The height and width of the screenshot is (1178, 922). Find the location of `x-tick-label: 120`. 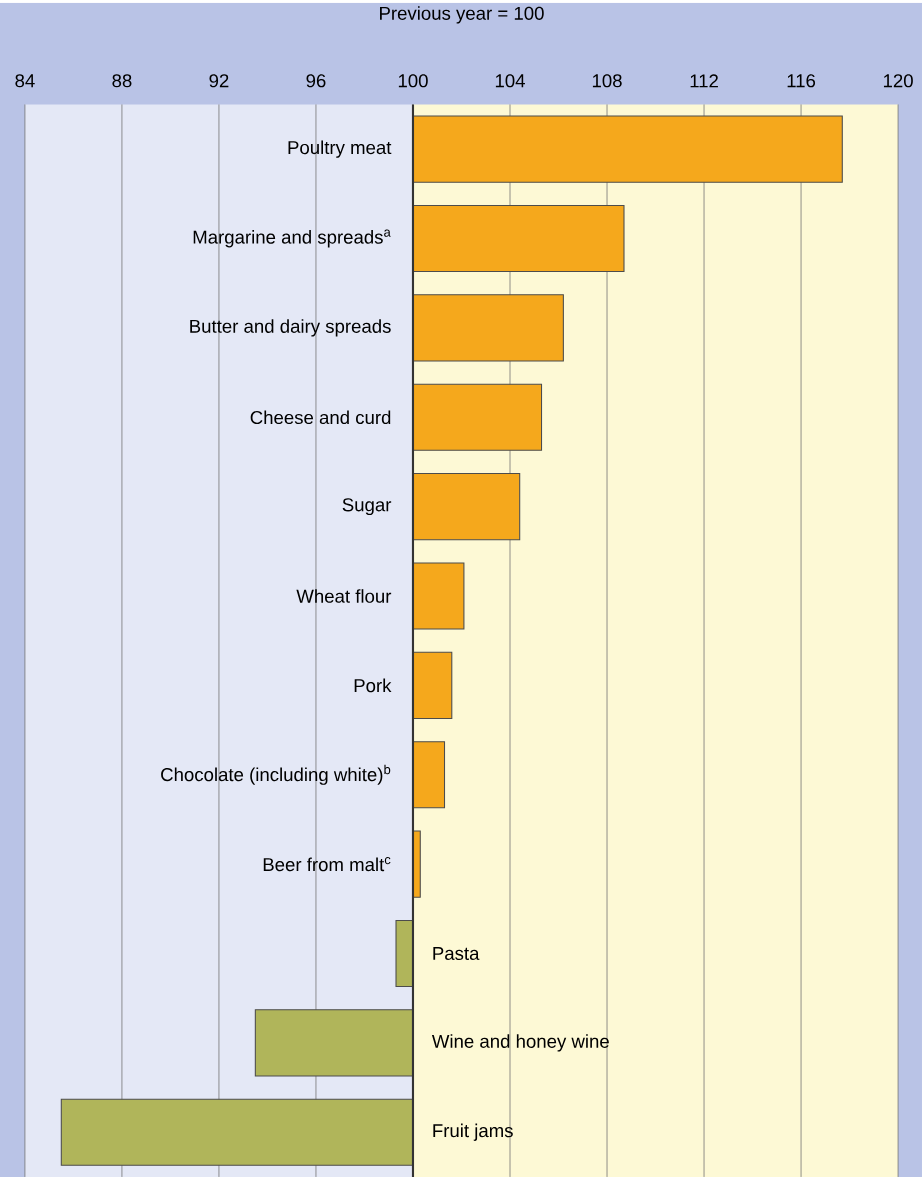

x-tick-label: 120 is located at coordinates (898, 81).